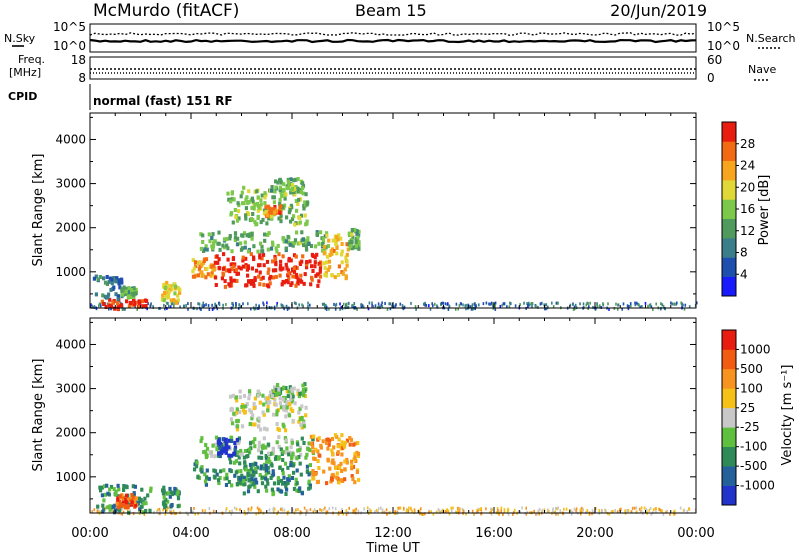 The width and height of the screenshot is (800, 554). I want to click on noise-search-label: N.Search, so click(771, 38).